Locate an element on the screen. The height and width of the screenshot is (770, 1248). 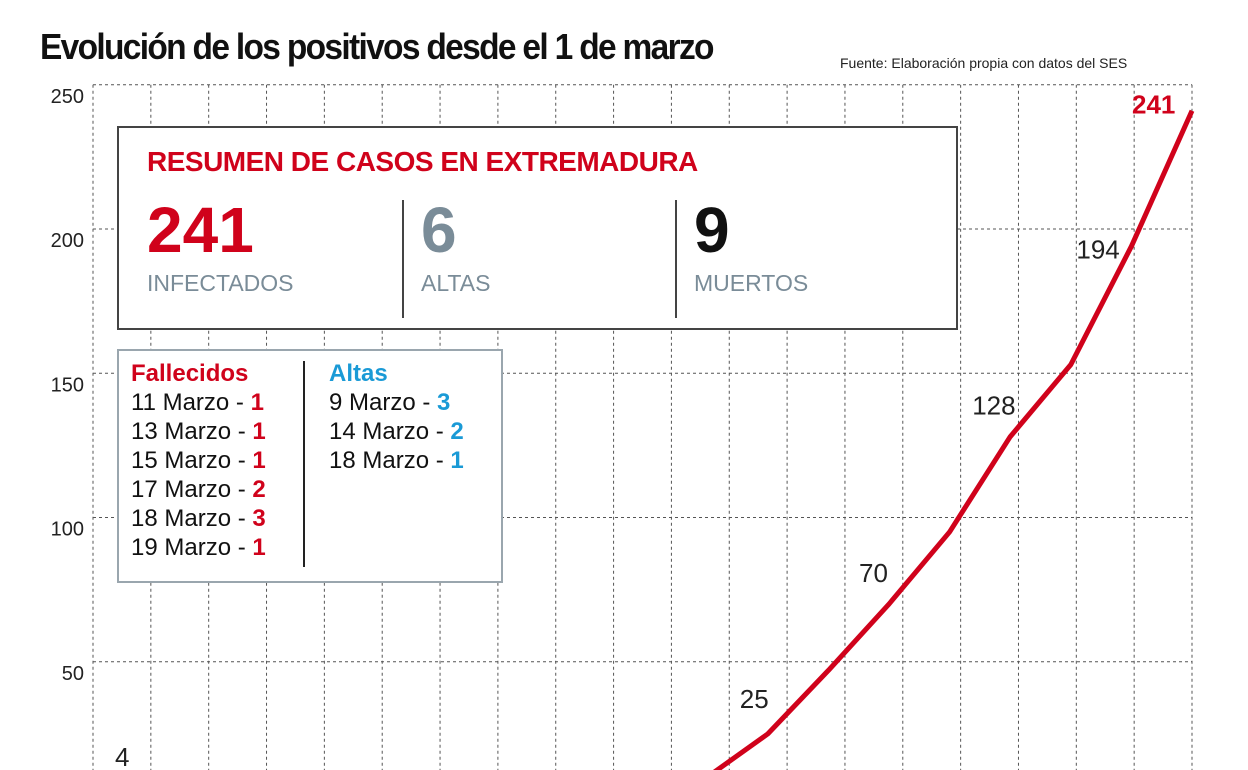
legend-row: 18 Marzo - 3 is located at coordinates (198, 518).